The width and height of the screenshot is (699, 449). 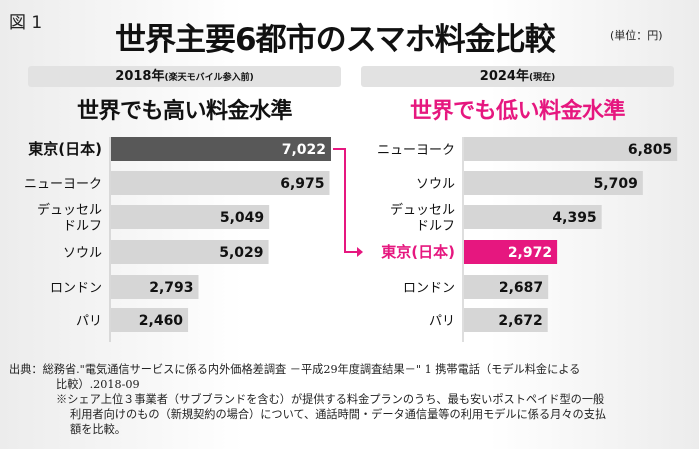 I want to click on panel-header-2018: 2018年(楽天モバイル参入前), so click(x=184, y=76).